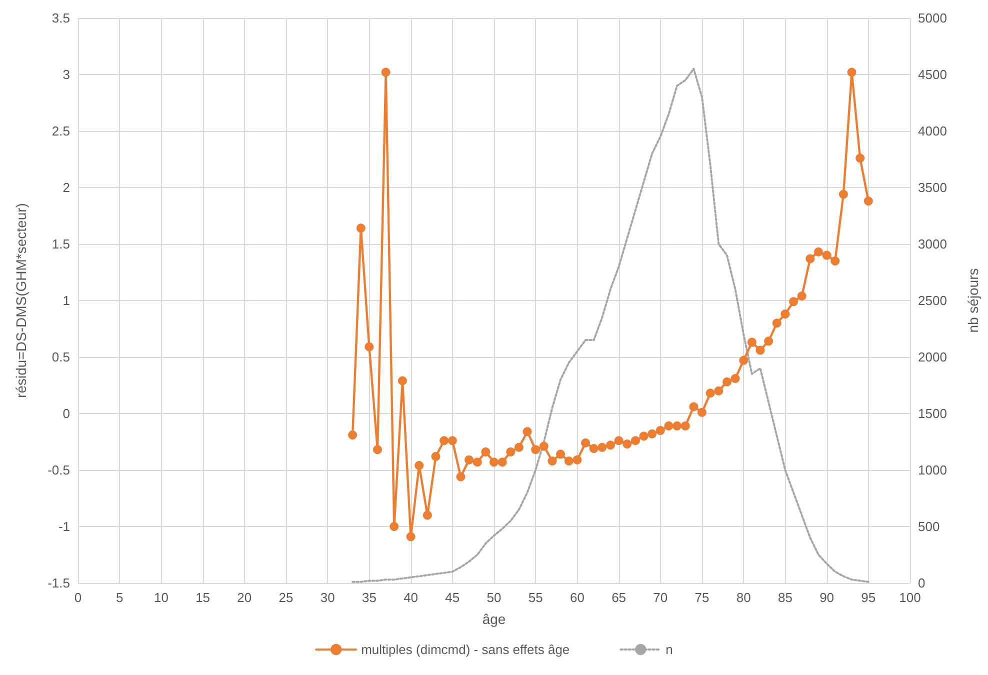 This screenshot has width=988, height=675. I want to click on y2-tick-label: 5000, so click(932, 18).